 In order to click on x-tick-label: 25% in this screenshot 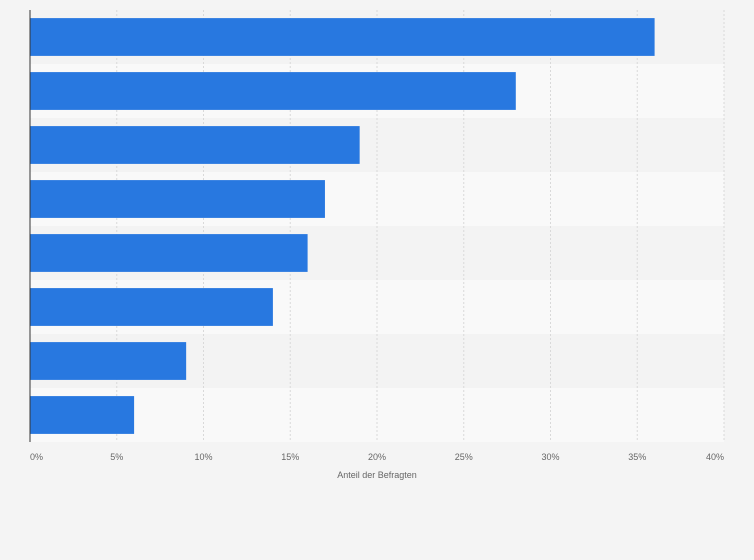, I will do `click(464, 457)`.